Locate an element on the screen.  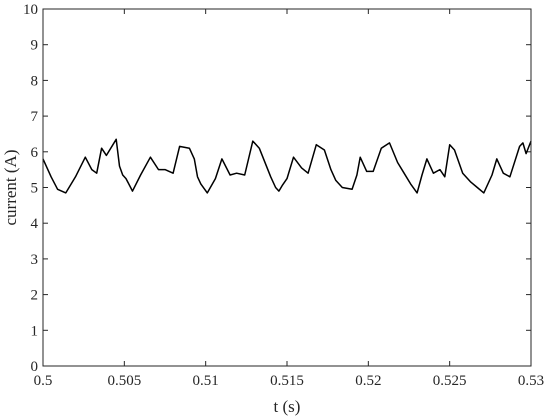
x-tick-label: 0.52 is located at coordinates (368, 381).